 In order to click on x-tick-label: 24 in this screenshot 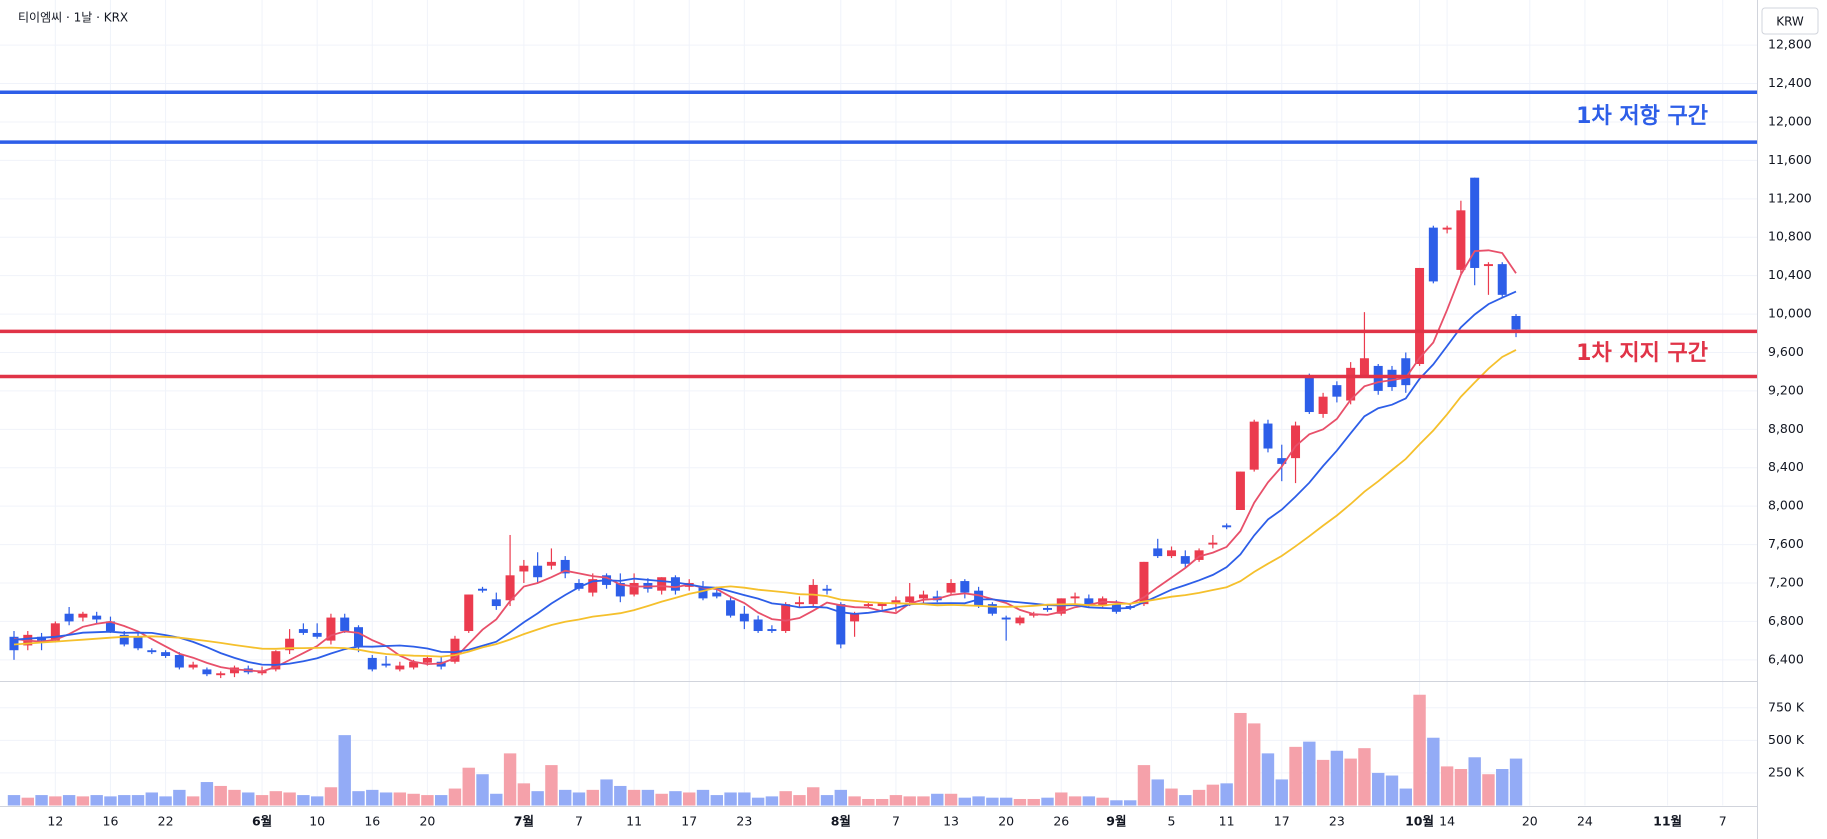, I will do `click(1585, 821)`.